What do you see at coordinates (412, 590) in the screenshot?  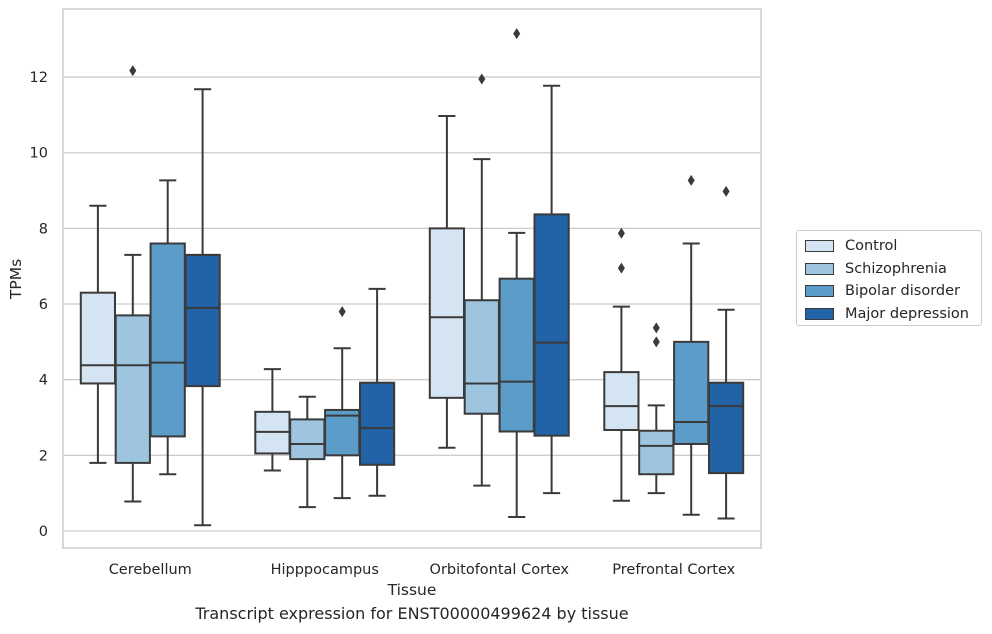 I see `x-axis-label: Tissue` at bounding box center [412, 590].